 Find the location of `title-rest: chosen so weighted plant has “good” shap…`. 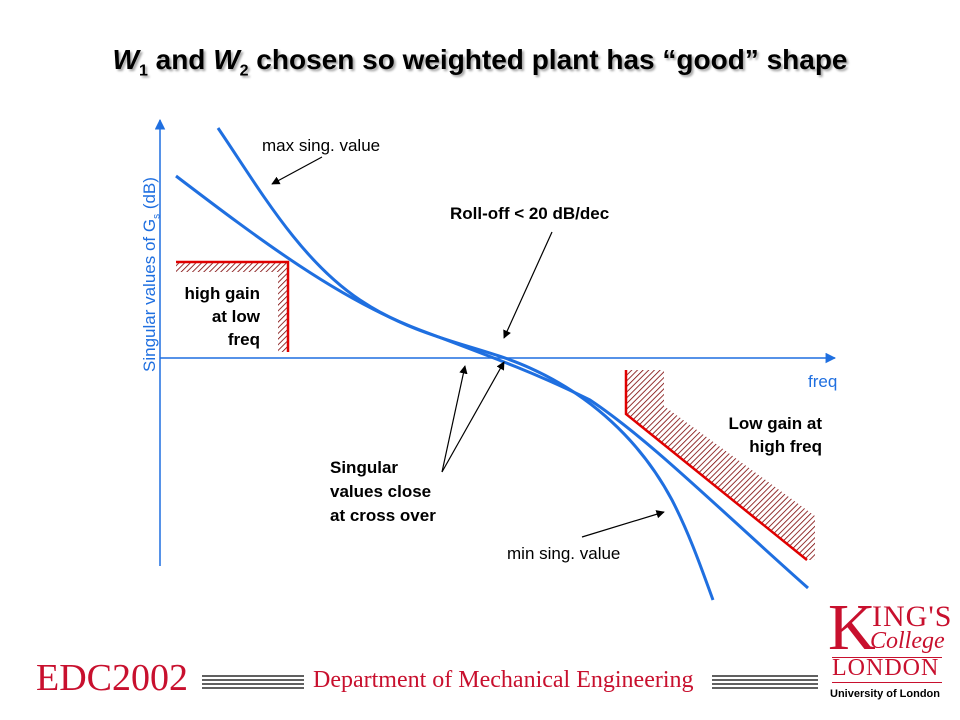

title-rest: chosen so weighted plant has “good” shap… is located at coordinates (548, 59).